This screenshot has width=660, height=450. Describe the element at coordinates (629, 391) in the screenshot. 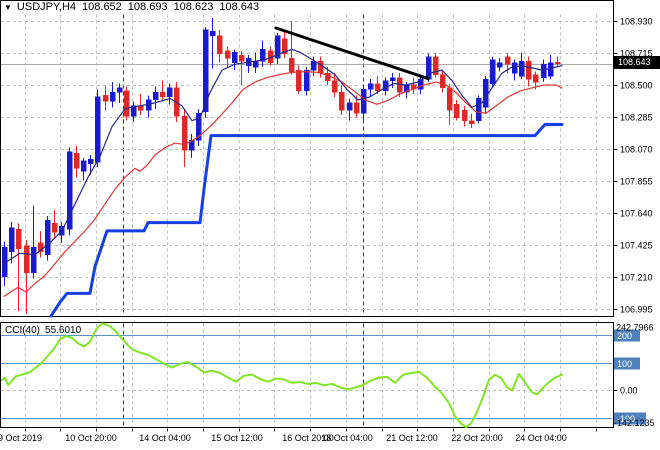

I see `cci-zero-label: 0.00` at that location.